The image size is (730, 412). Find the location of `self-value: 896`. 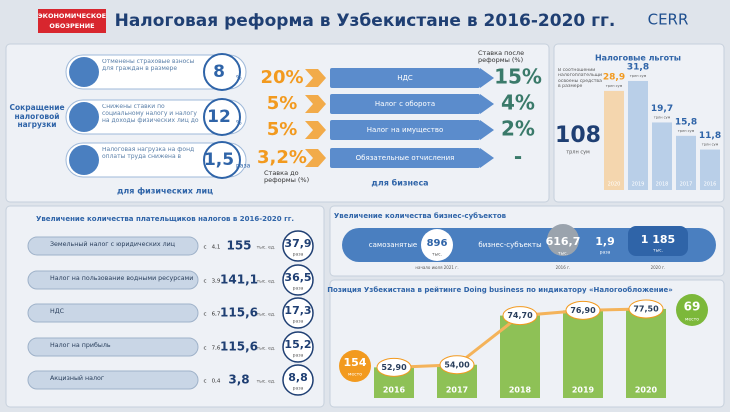

self-value: 896 is located at coordinates (437, 243).